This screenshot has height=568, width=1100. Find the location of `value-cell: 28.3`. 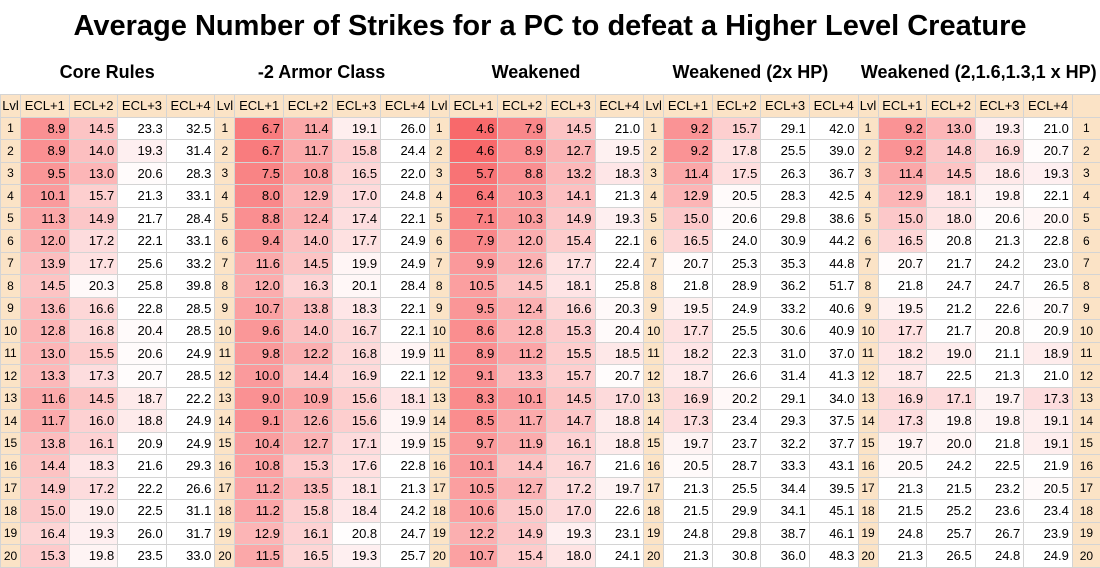

value-cell: 28.3 is located at coordinates (785, 196).